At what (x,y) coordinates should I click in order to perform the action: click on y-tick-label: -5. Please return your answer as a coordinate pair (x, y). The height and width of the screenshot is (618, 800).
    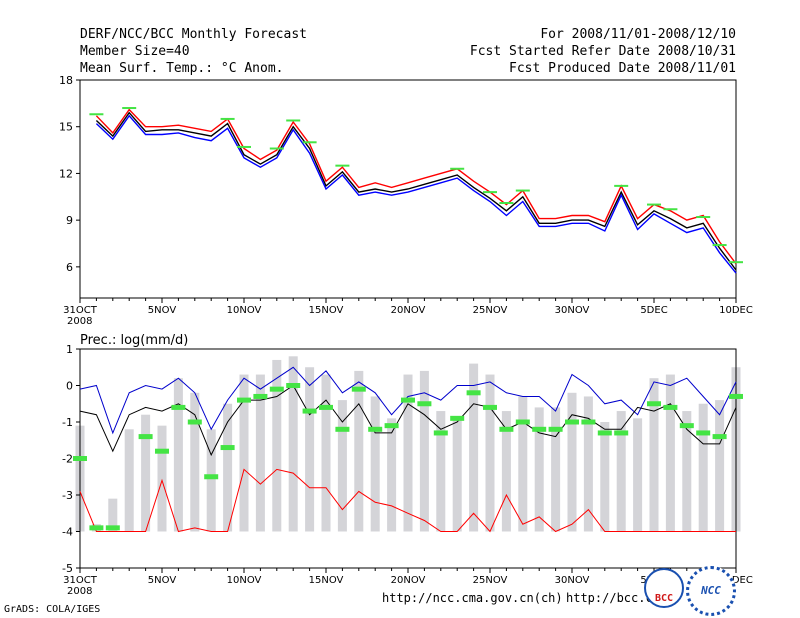
    Looking at the image, I should click on (67, 568).